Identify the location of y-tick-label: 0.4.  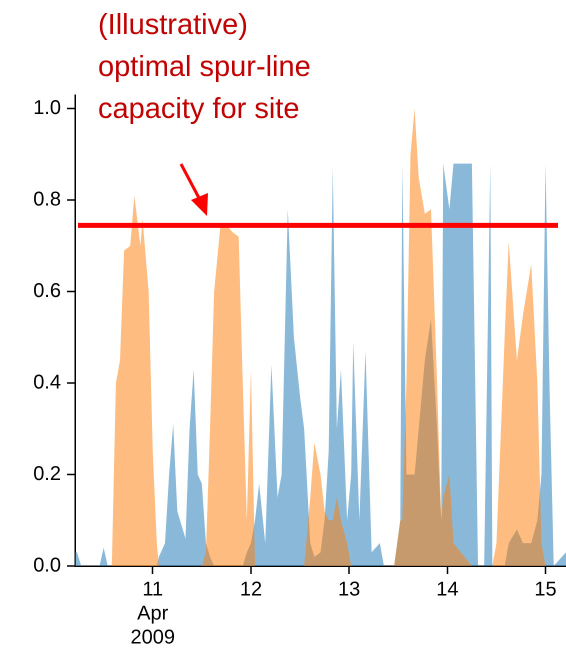
(47, 383).